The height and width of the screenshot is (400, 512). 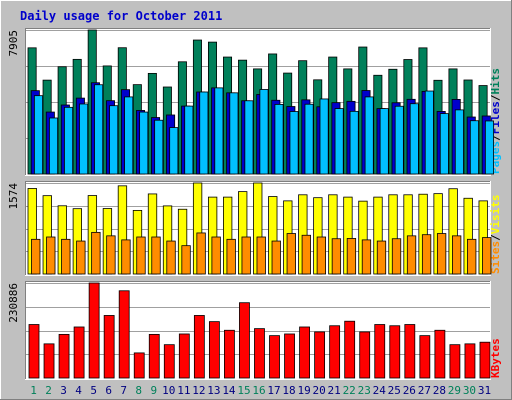 I want to click on day-label-23: 23, so click(x=364, y=390).